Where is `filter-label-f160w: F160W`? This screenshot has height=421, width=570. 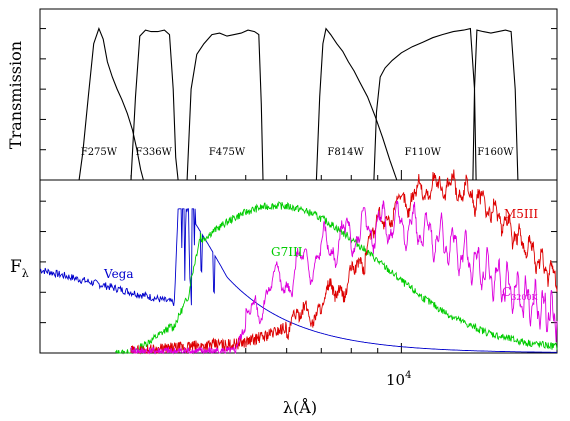
filter-label-f160w: F160W is located at coordinates (495, 152).